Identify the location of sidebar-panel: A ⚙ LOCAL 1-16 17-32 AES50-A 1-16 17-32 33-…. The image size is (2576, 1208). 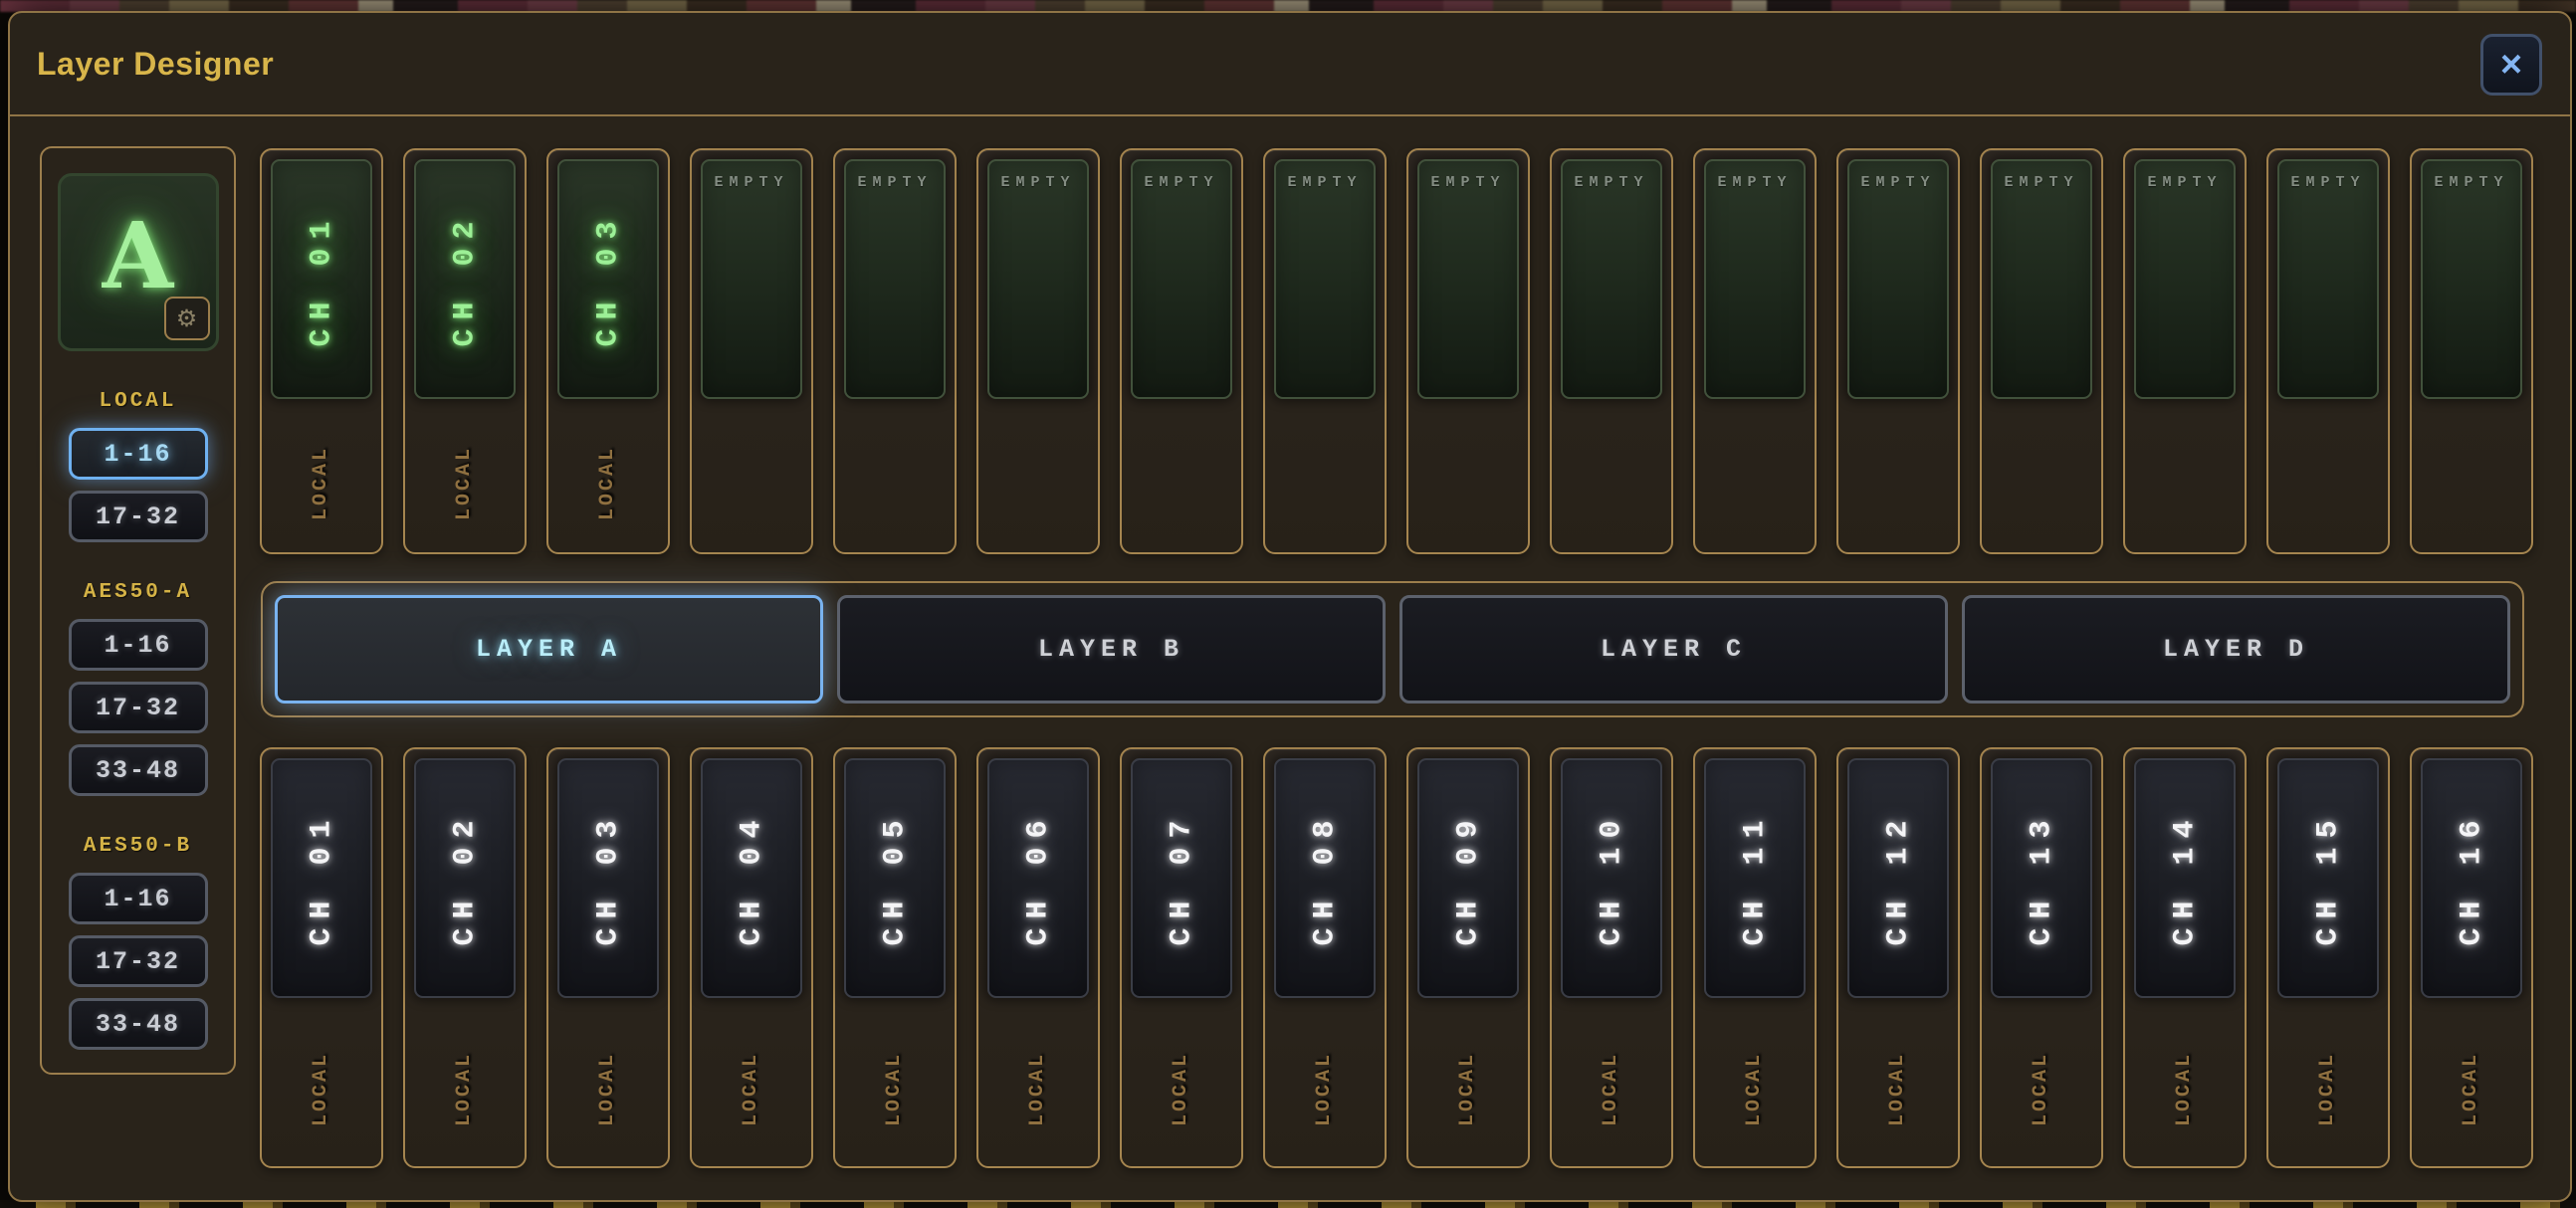
(138, 610).